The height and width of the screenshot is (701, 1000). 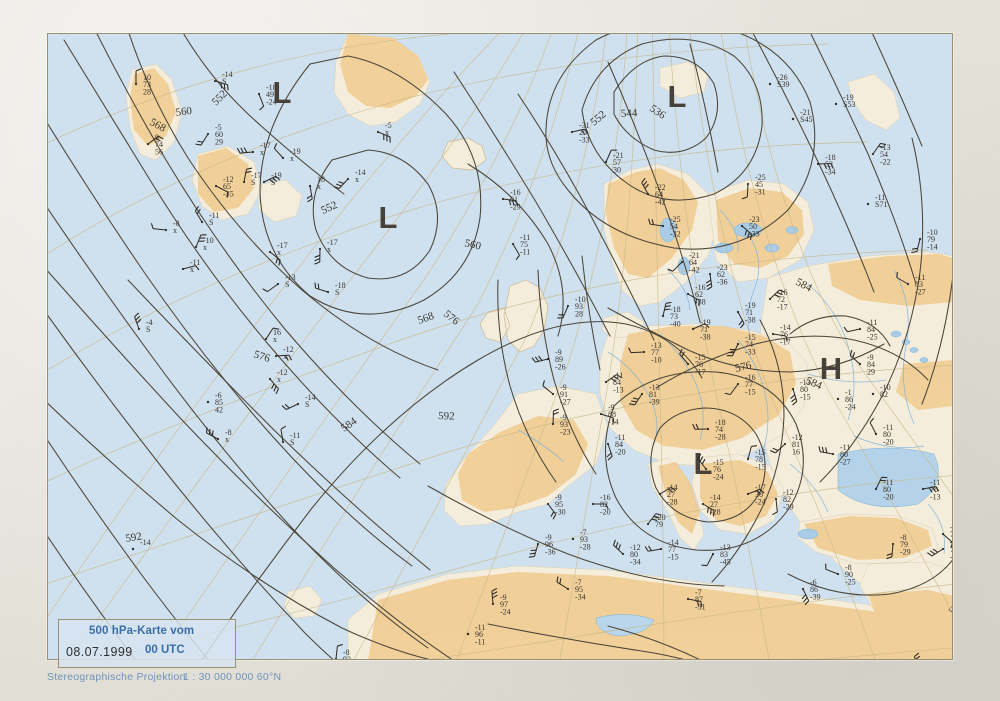 What do you see at coordinates (749, 384) in the screenshot?
I see `station-value: 77` at bounding box center [749, 384].